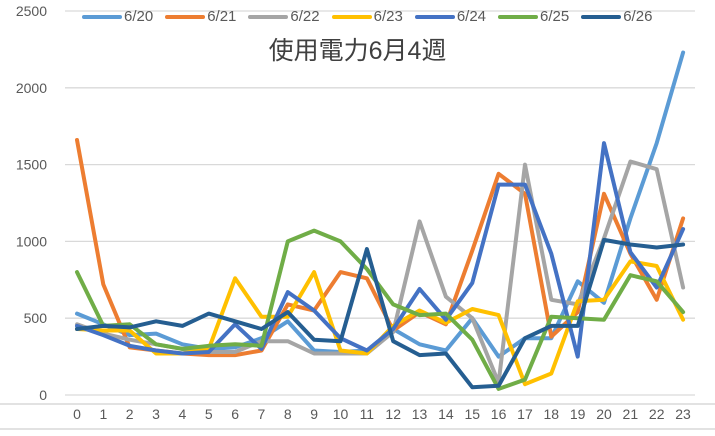 This screenshot has height=436, width=715. Describe the element at coordinates (471, 16) in the screenshot. I see `legend-label: 6/24` at that location.